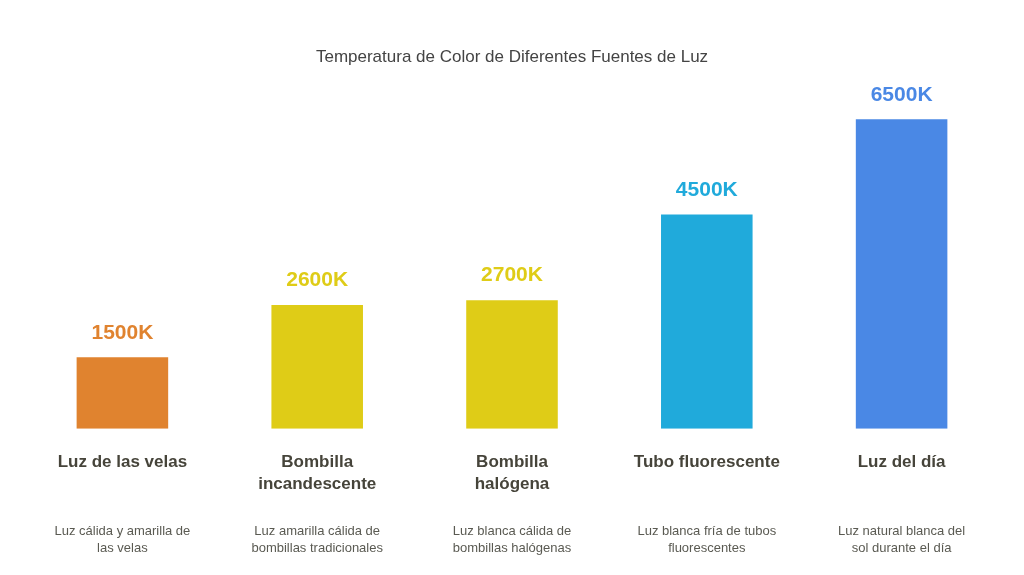  Describe the element at coordinates (317, 279) in the screenshot. I see `data-label: 2600K` at that location.